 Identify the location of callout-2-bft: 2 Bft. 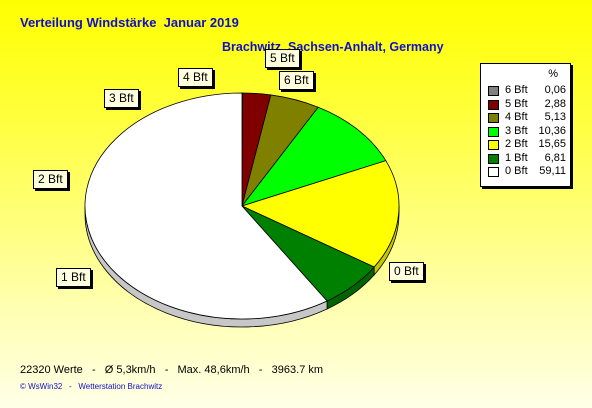
(50, 179).